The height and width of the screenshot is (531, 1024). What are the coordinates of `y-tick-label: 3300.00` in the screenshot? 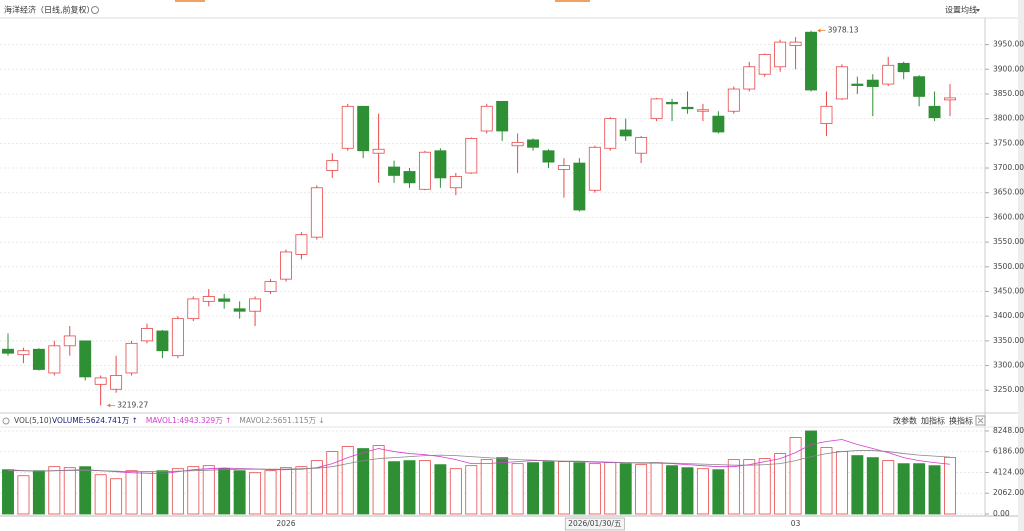 It's located at (1008, 365).